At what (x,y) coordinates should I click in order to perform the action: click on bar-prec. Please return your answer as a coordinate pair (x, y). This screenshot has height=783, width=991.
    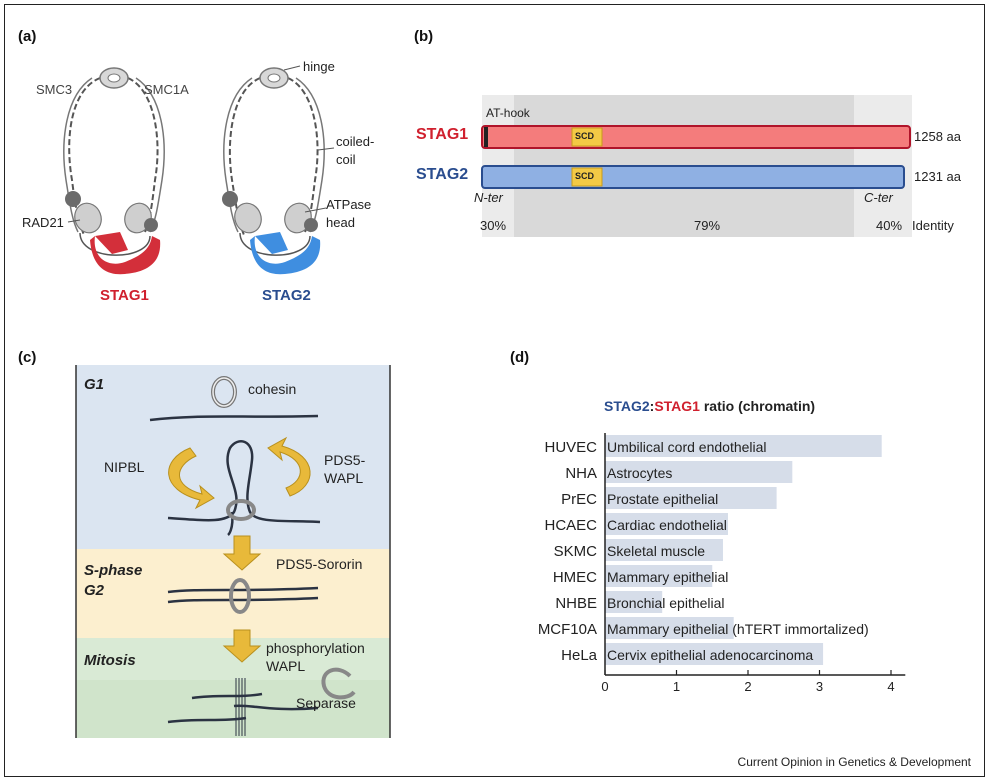
    Looking at the image, I should click on (691, 498).